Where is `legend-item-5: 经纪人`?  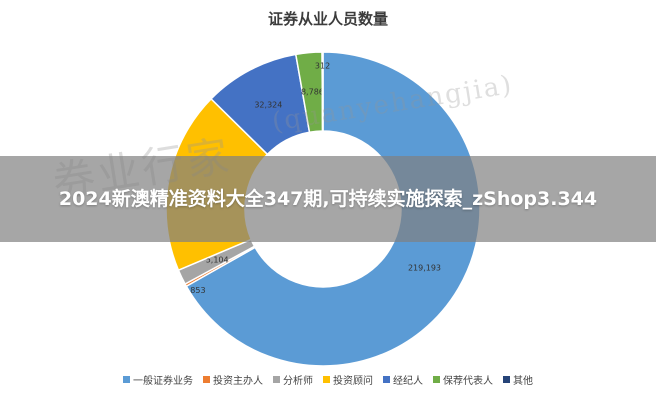 legend-item-5: 经纪人 is located at coordinates (403, 379).